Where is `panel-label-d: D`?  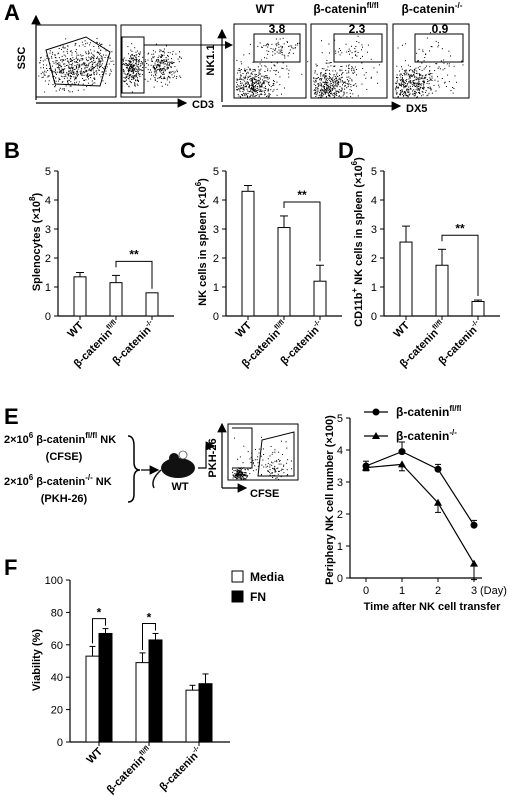 panel-label-d: D is located at coordinates (346, 150).